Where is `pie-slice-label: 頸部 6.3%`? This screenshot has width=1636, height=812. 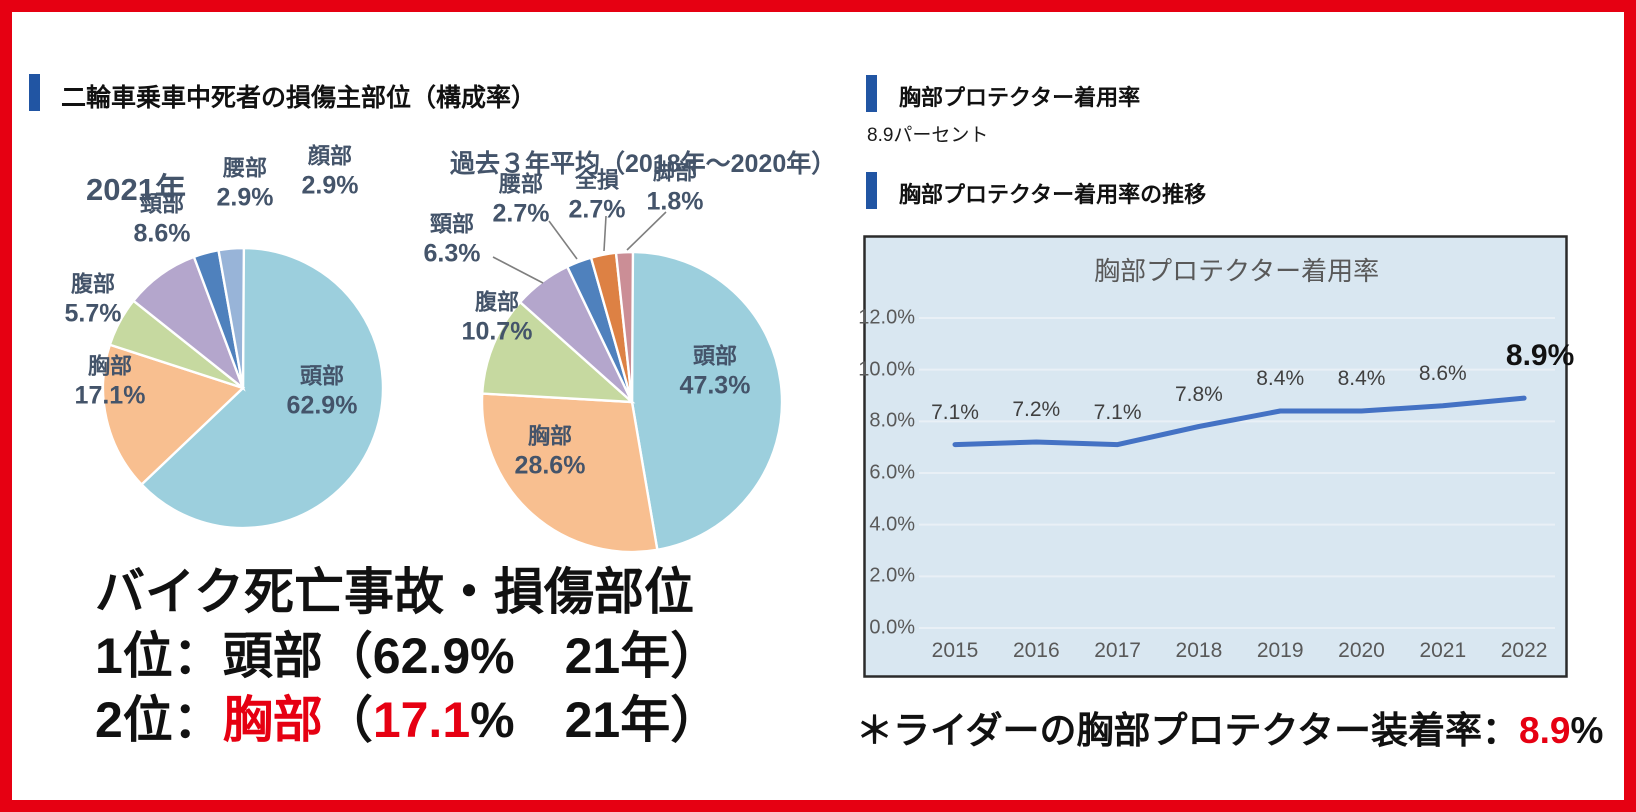 pie-slice-label: 頸部 6.3% is located at coordinates (452, 239).